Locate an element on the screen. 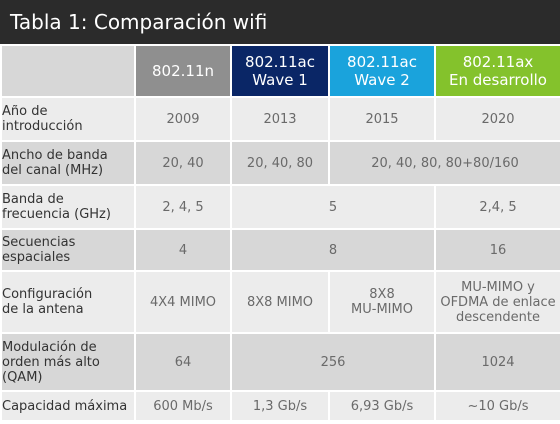  table-cell: 20, 40 is located at coordinates (183, 163).